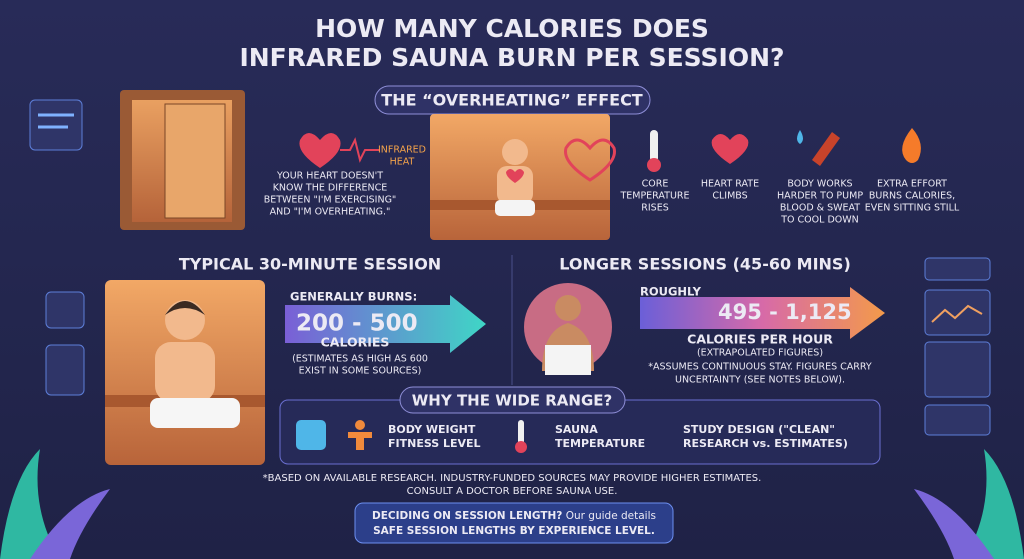 This screenshot has width=1024, height=559. What do you see at coordinates (655, 184) in the screenshot?
I see `step-text: CORE` at bounding box center [655, 184].